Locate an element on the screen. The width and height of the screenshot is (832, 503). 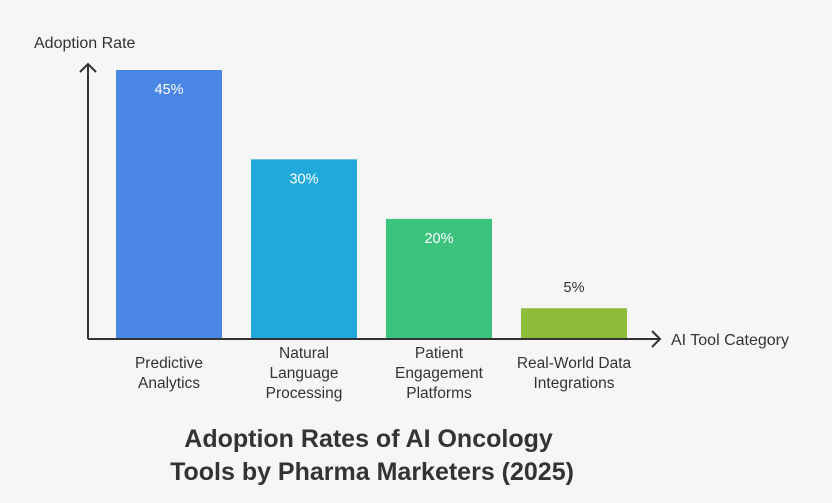
category-label-line: Language is located at coordinates (304, 373).